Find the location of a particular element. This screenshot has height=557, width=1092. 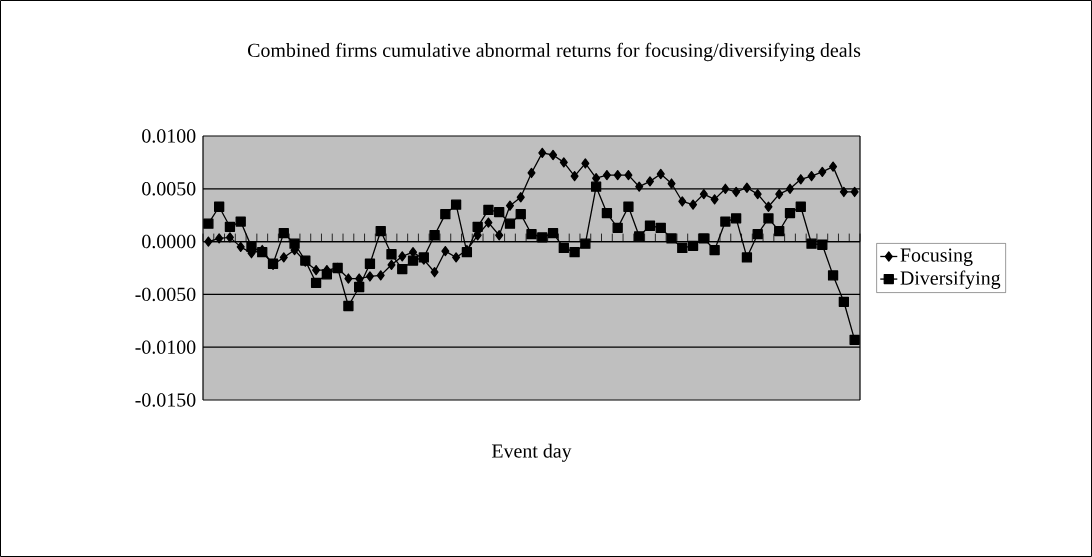

y-tick-label: 0.0100 is located at coordinates (169, 136).